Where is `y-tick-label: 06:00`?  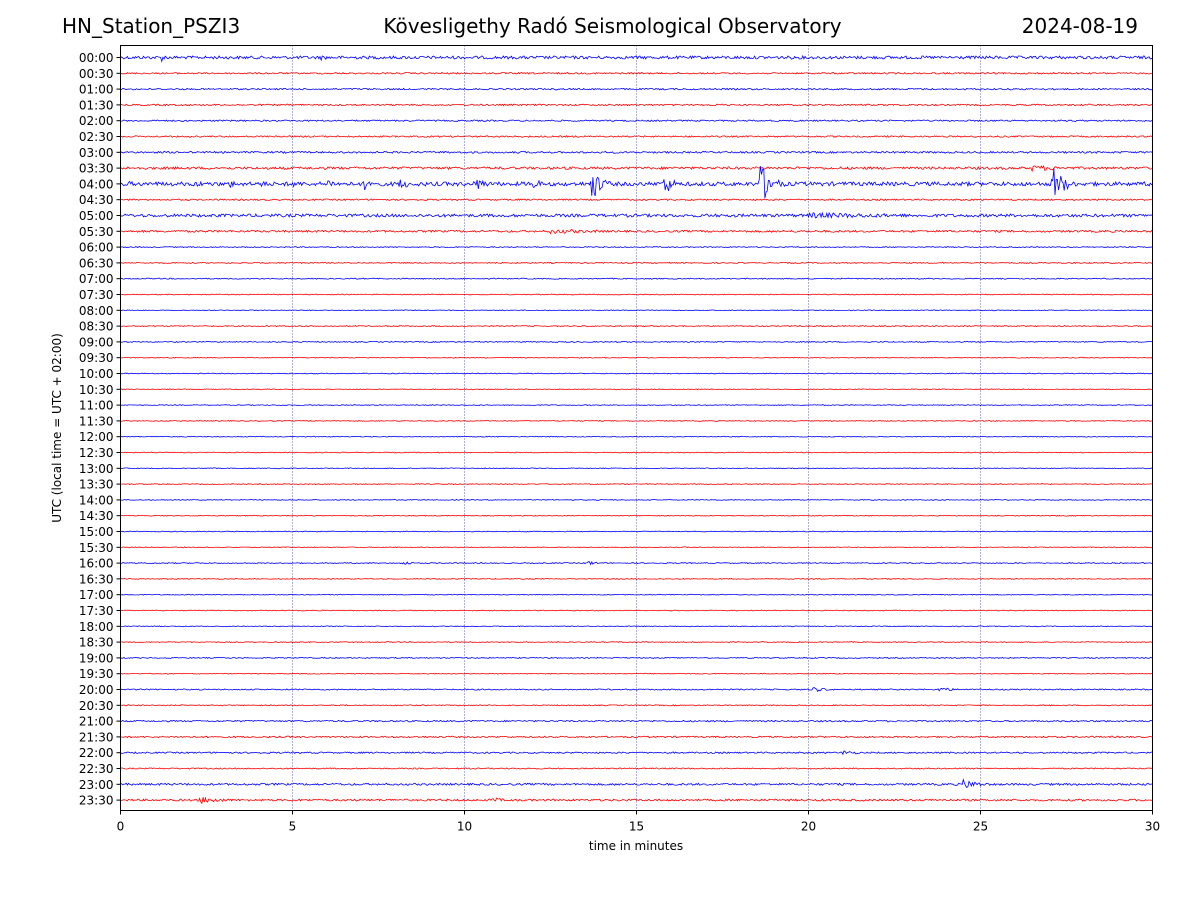 y-tick-label: 06:00 is located at coordinates (96, 248).